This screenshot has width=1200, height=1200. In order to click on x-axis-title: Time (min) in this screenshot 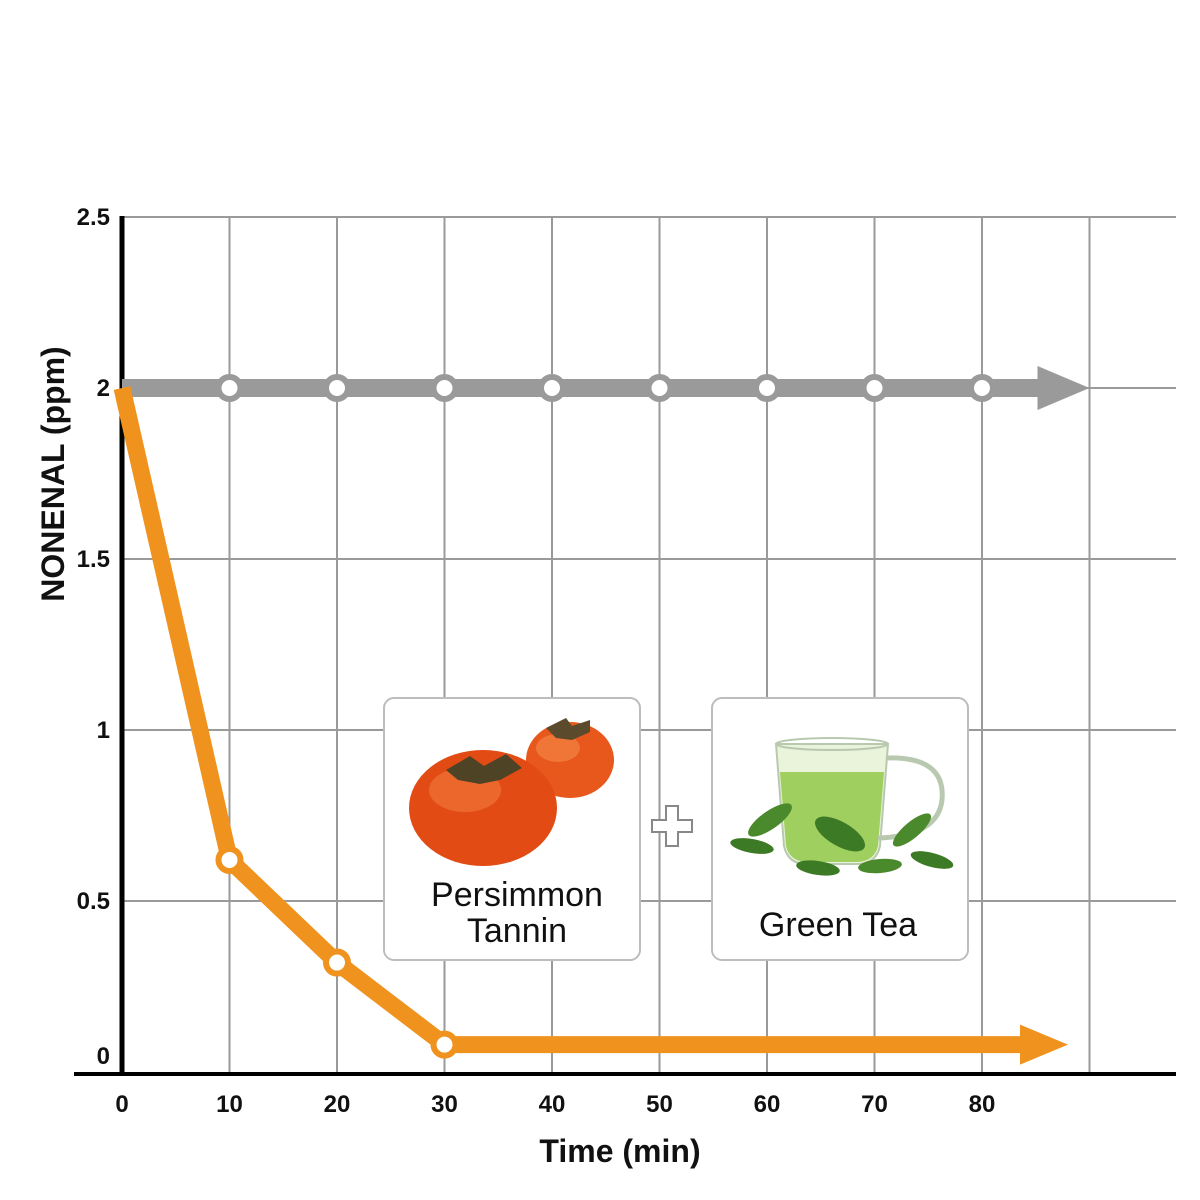, I will do `click(619, 1151)`.